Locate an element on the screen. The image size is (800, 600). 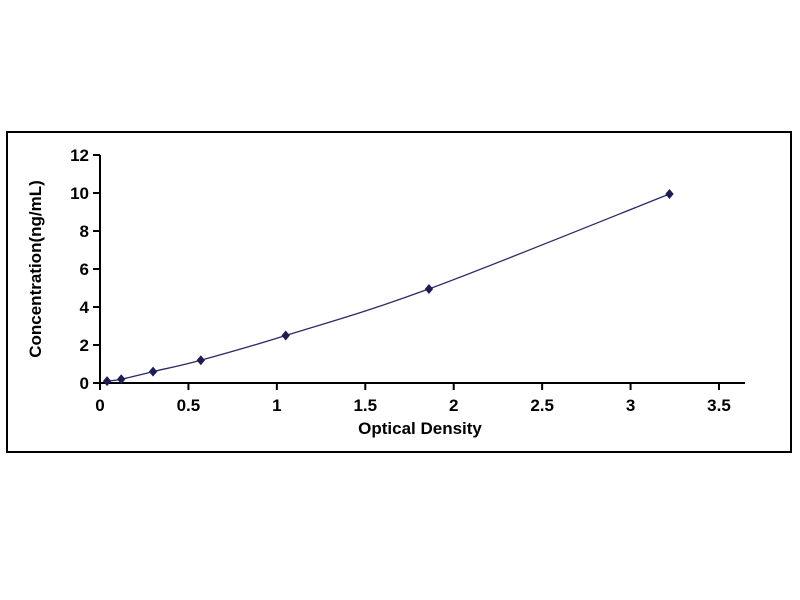
y-tick-label: 2 is located at coordinates (84, 345).